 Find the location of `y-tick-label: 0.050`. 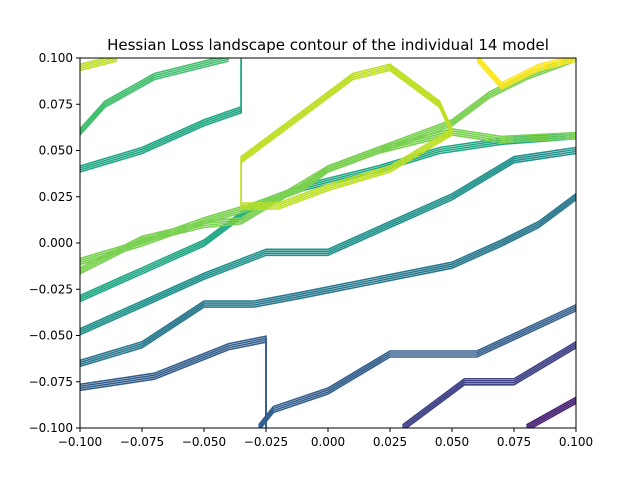

y-tick-label: 0.050 is located at coordinates (56, 151).